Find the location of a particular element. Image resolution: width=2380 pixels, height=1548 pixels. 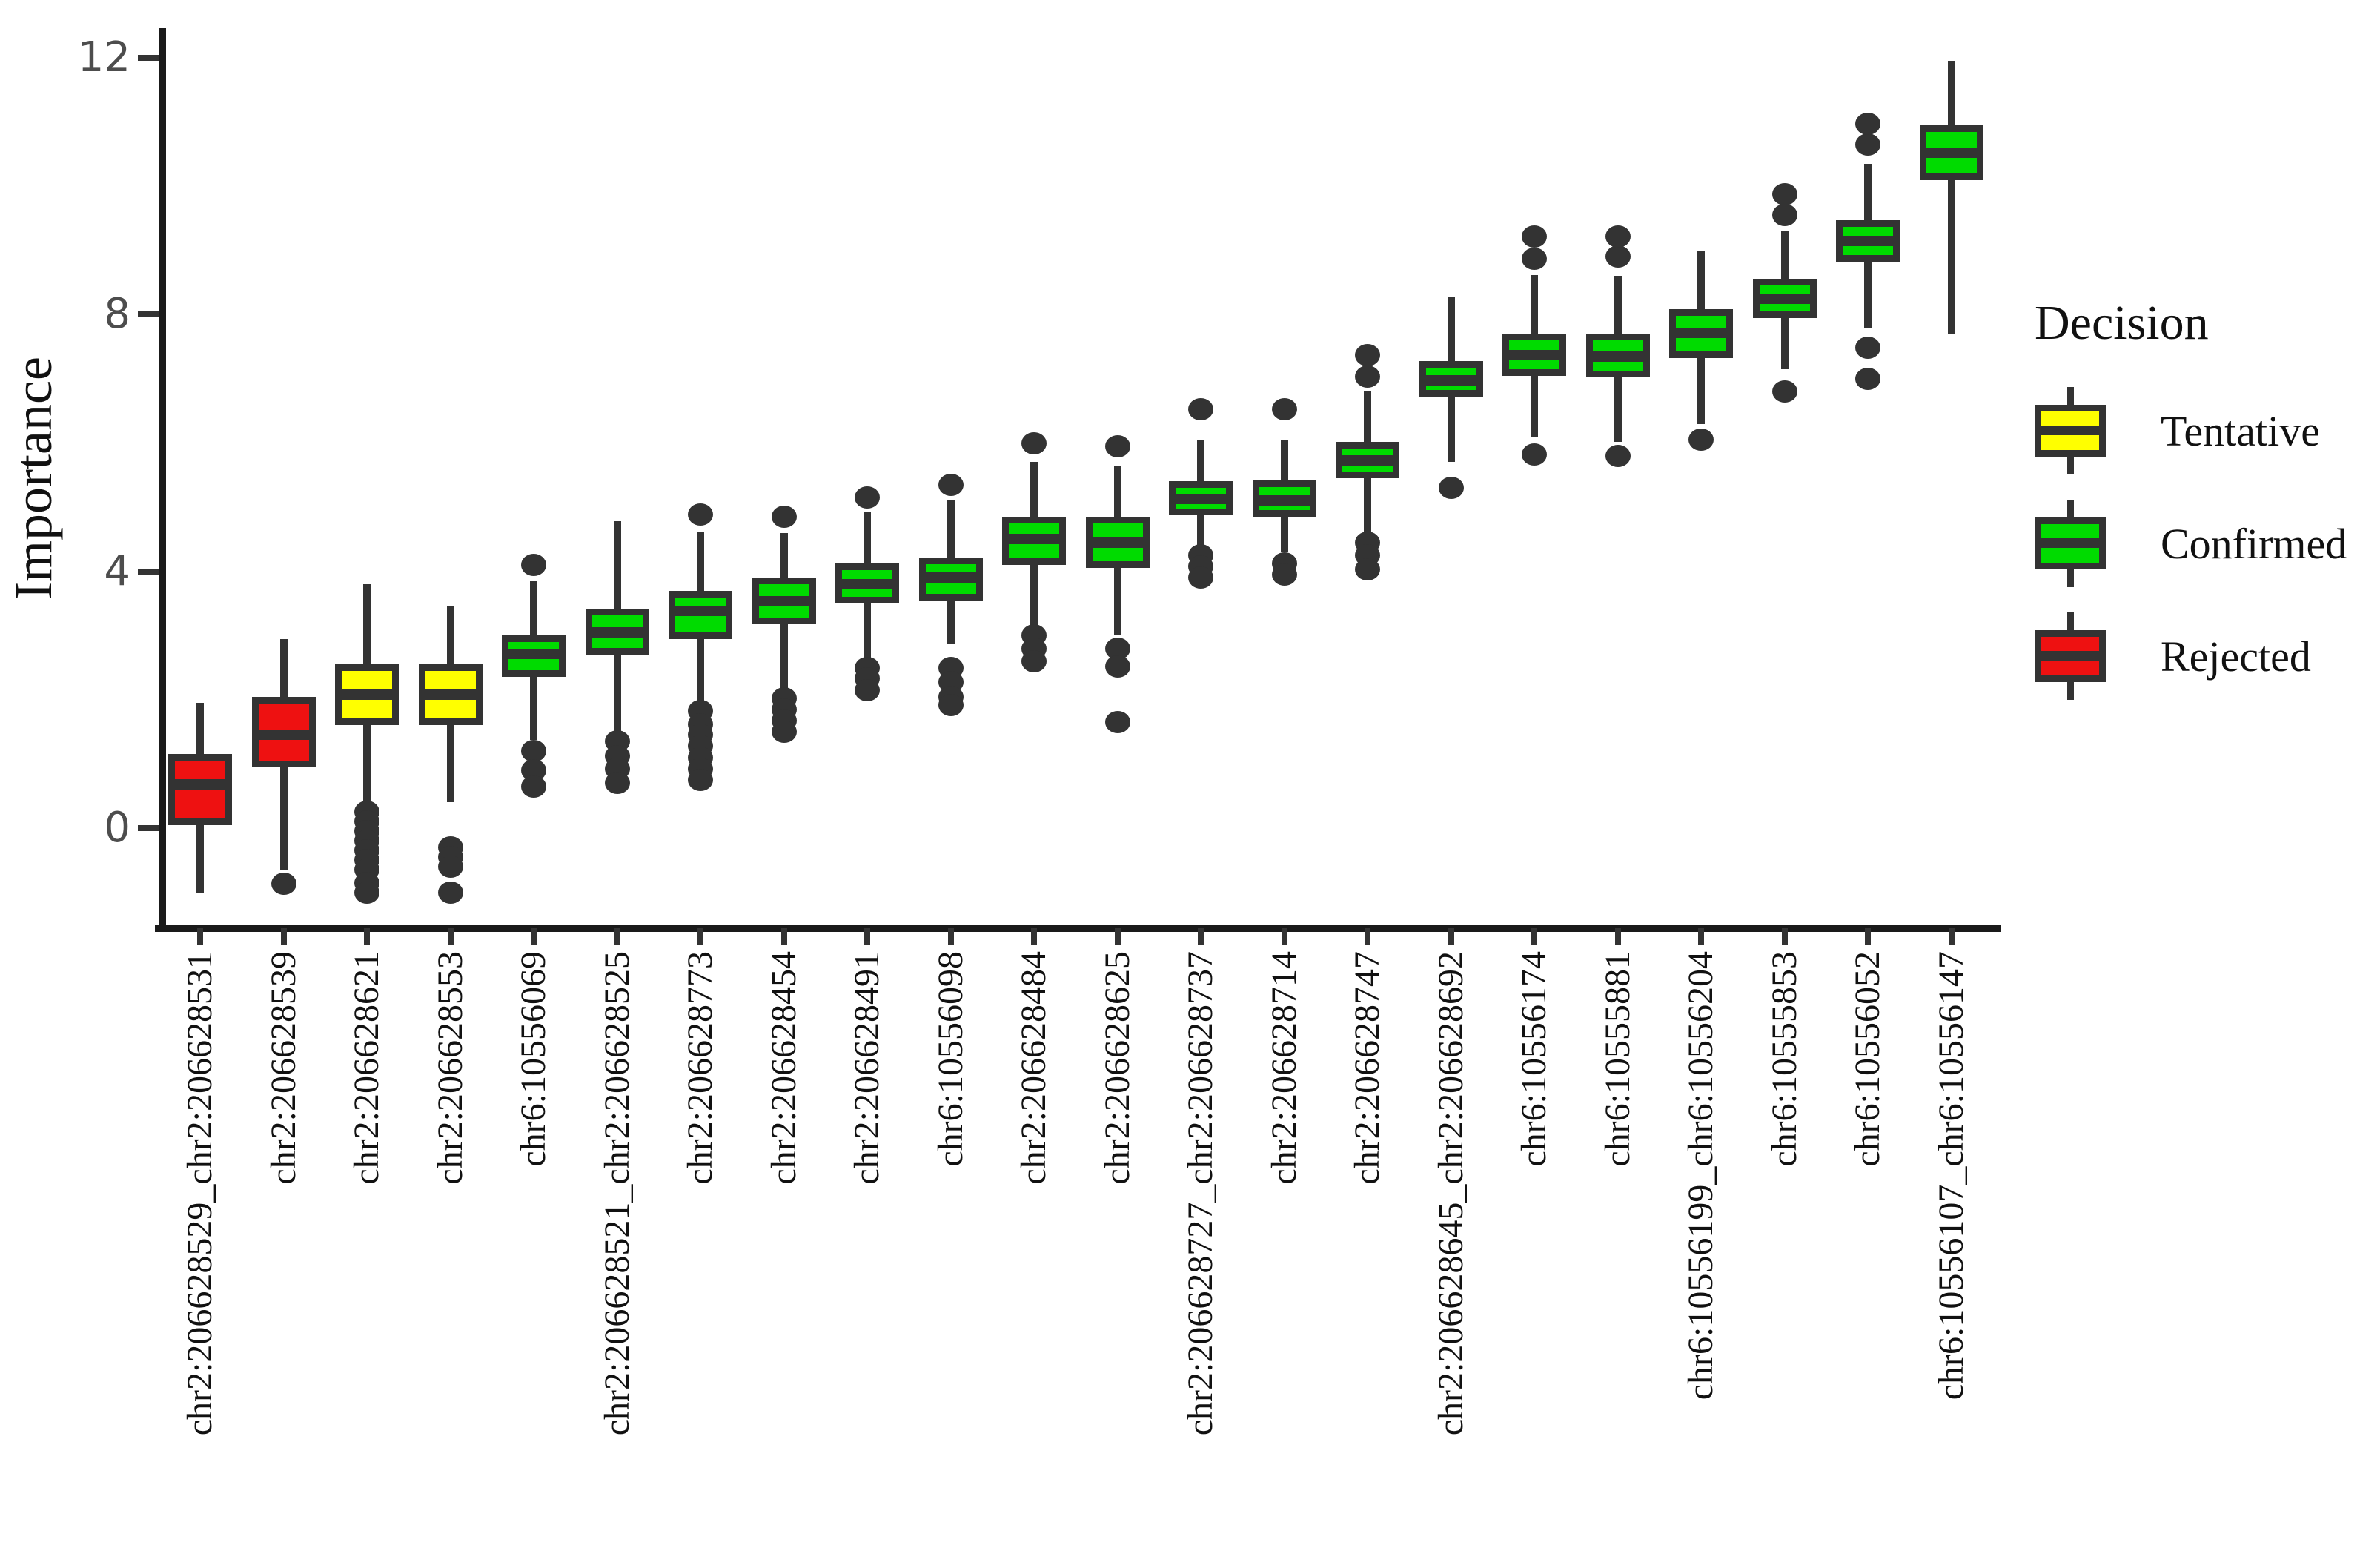

x-tick-label: chr2:206628625 is located at coordinates (1117, 1068).